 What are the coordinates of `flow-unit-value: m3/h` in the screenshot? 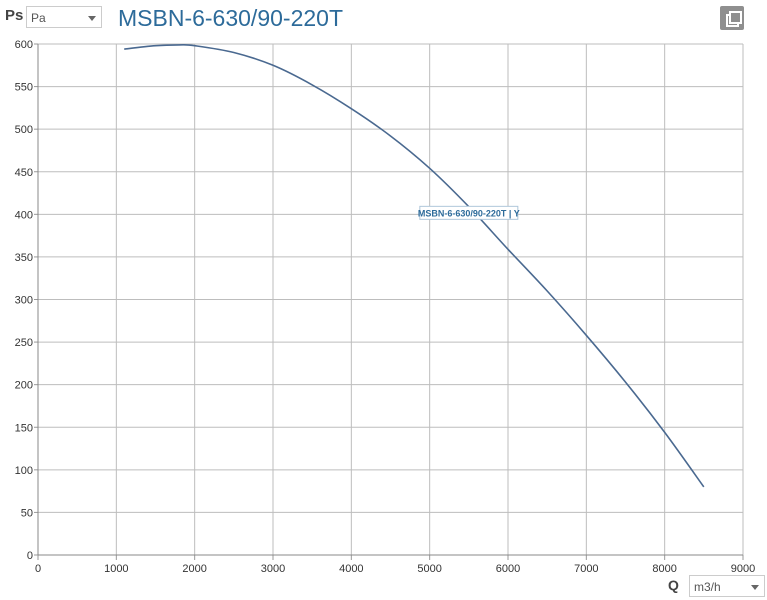 It's located at (707, 587).